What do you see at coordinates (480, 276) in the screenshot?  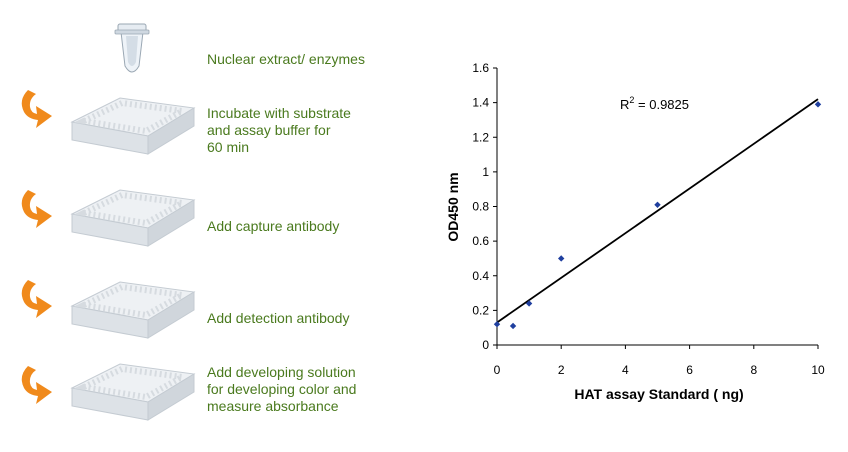 I see `y-tick-label: 0.4` at bounding box center [480, 276].